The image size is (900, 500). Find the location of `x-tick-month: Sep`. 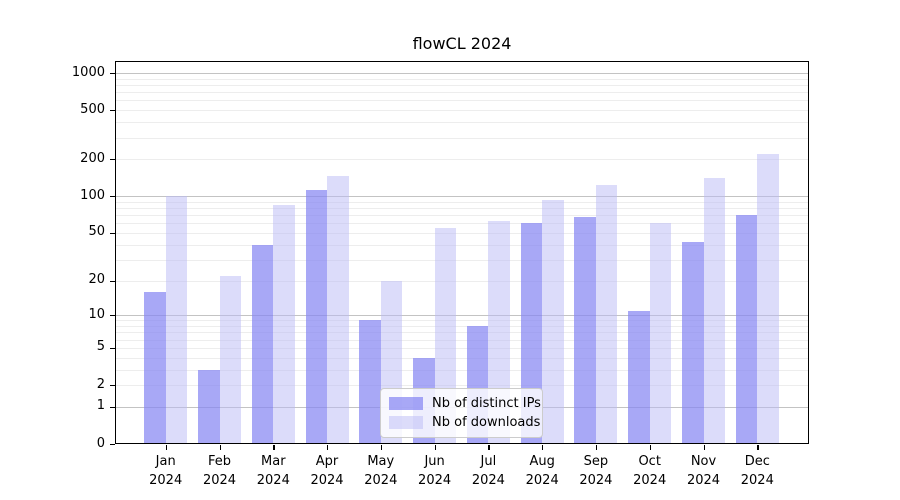

x-tick-month: Sep is located at coordinates (596, 461).